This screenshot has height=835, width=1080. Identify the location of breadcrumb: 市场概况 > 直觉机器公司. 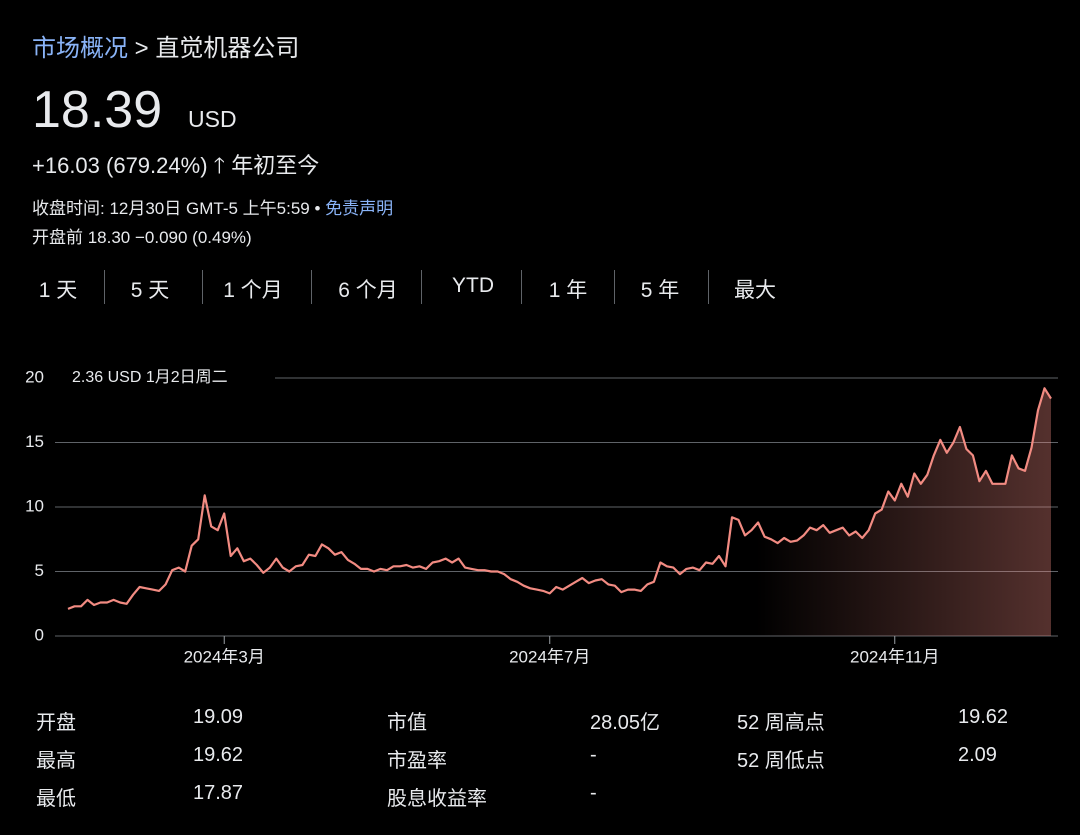
(165, 45).